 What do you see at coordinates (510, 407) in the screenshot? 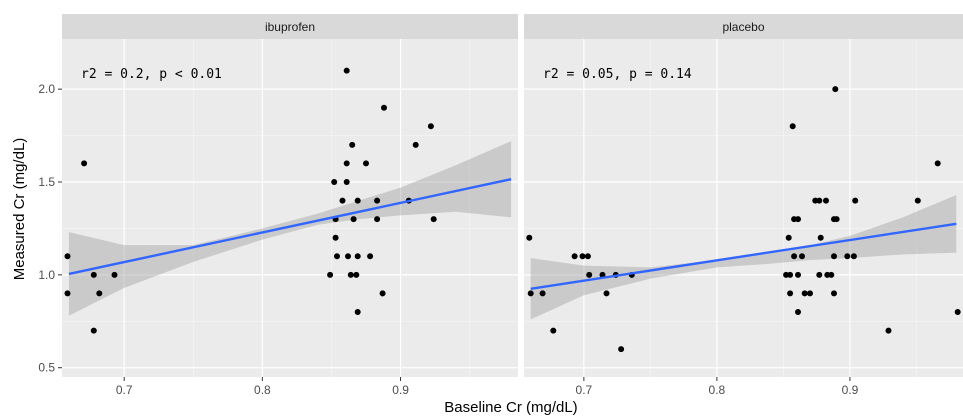
I see `x-axis-title: Baseline Cr (mg/dL)` at bounding box center [510, 407].